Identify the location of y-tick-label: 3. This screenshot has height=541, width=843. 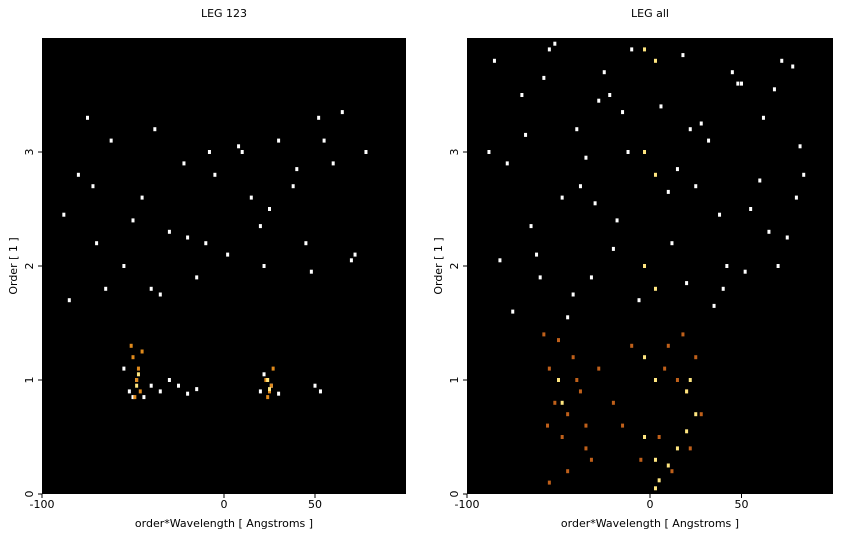
(454, 152).